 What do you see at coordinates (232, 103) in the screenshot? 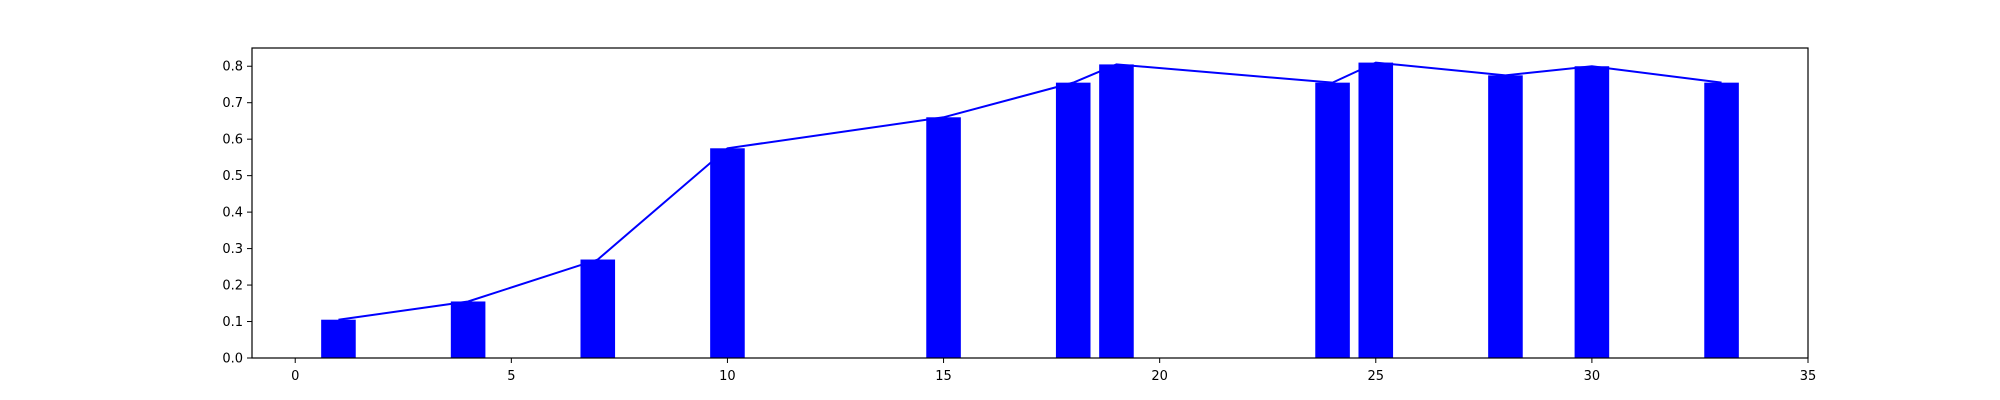
I see `y-tick-label-7: 0.7` at bounding box center [232, 103].